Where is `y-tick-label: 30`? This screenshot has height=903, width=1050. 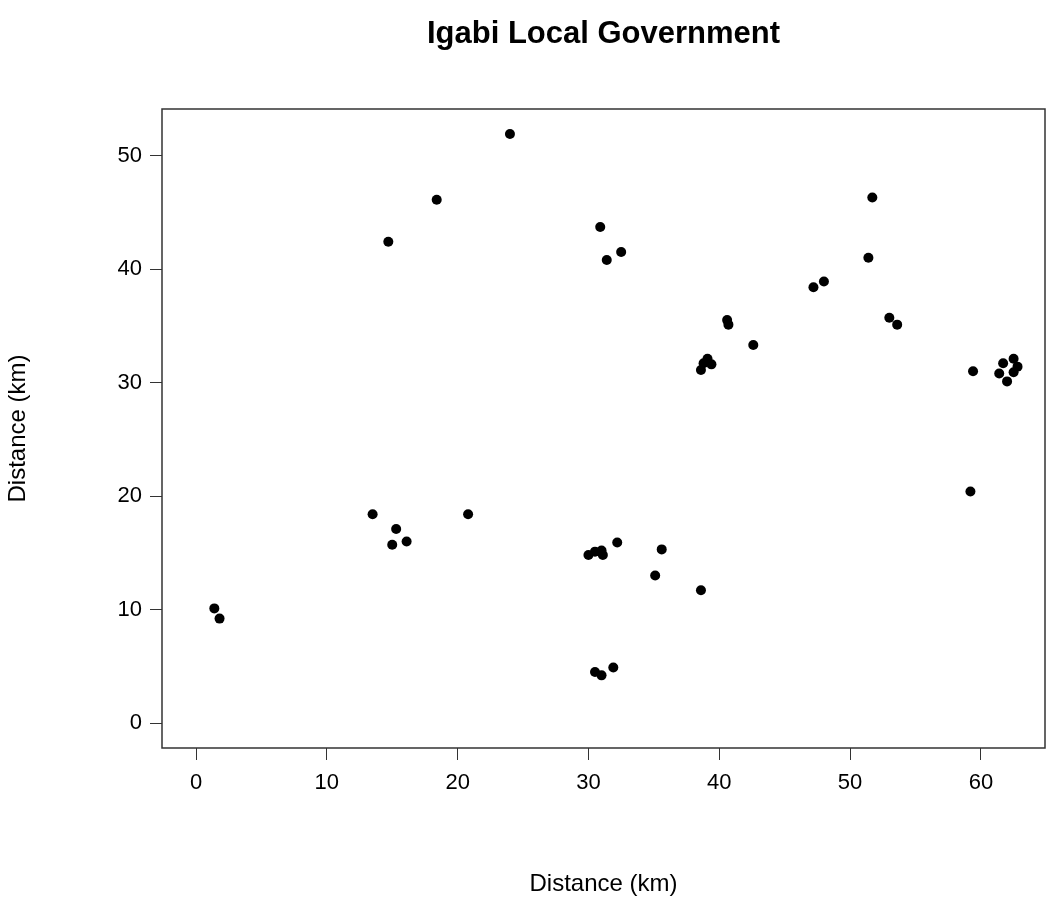
y-tick-label: 30 is located at coordinates (129, 381).